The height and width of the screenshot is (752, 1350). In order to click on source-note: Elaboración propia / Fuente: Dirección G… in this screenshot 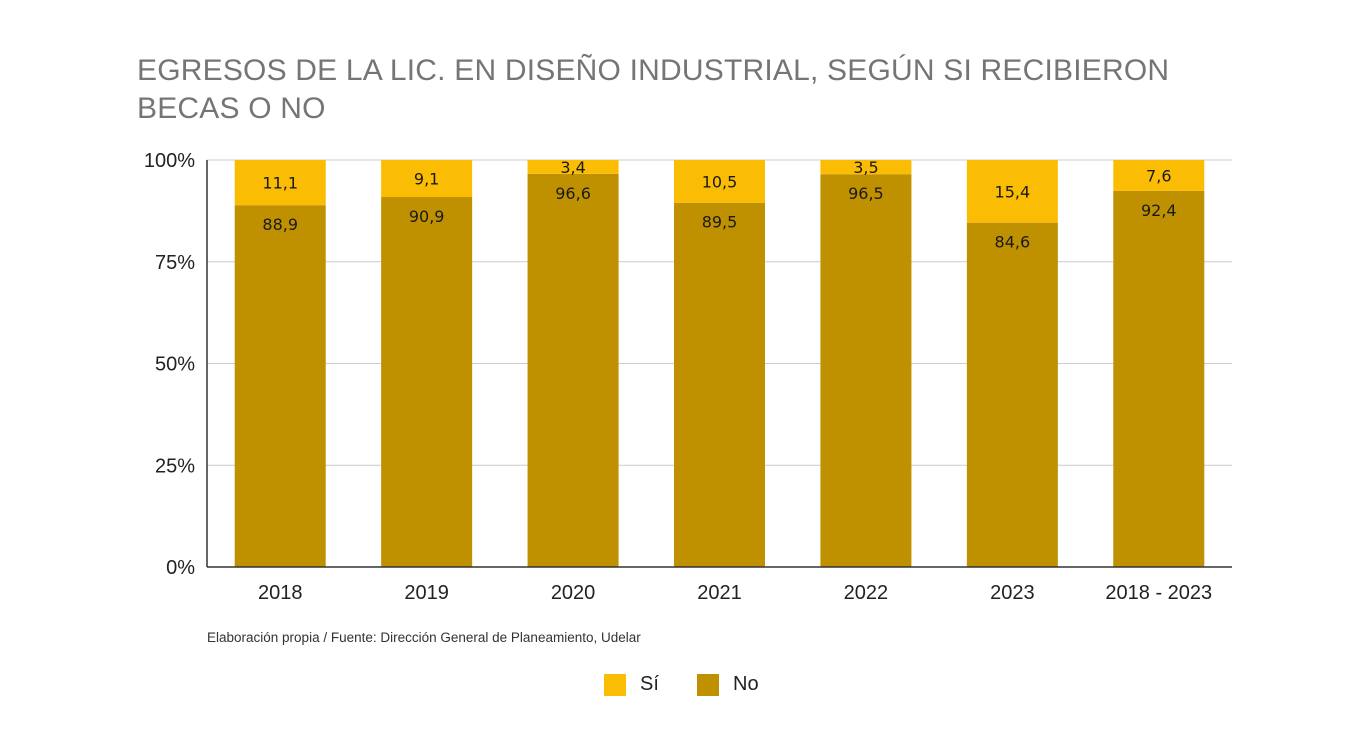, I will do `click(424, 637)`.